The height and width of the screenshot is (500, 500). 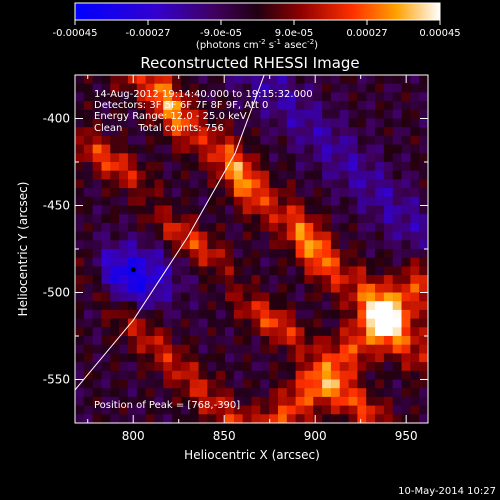 I want to click on y-tick-label: -400, so click(x=56, y=119).